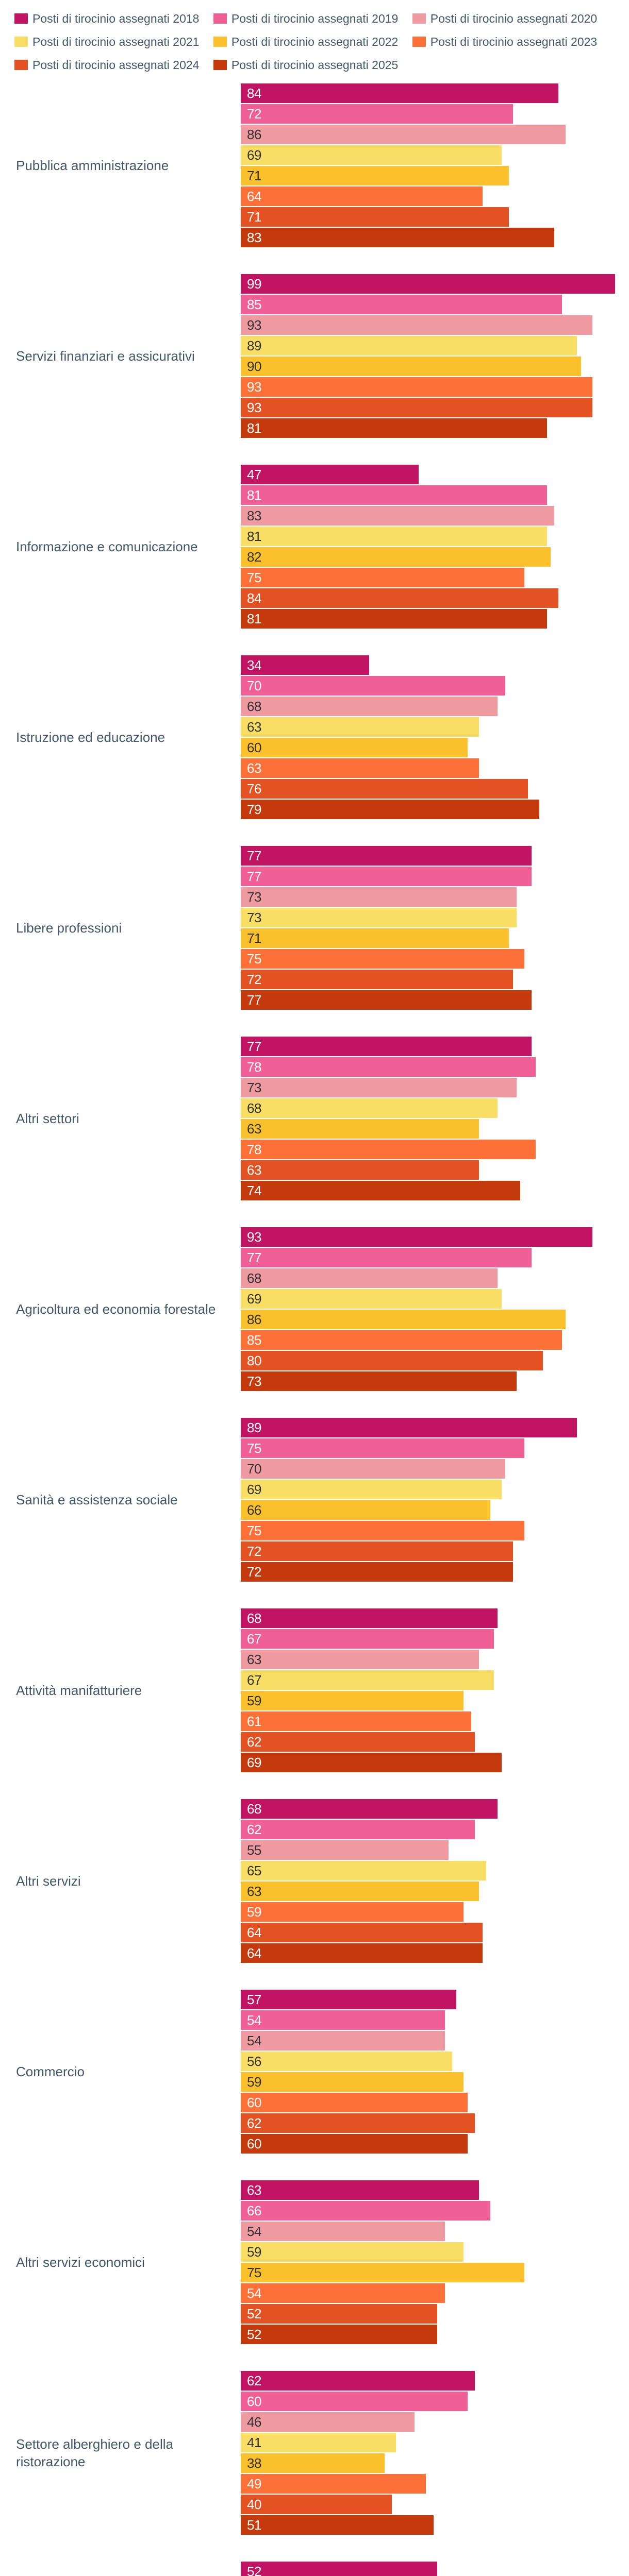 The image size is (629, 2576). I want to click on bar-2019: 54, so click(343, 2020).